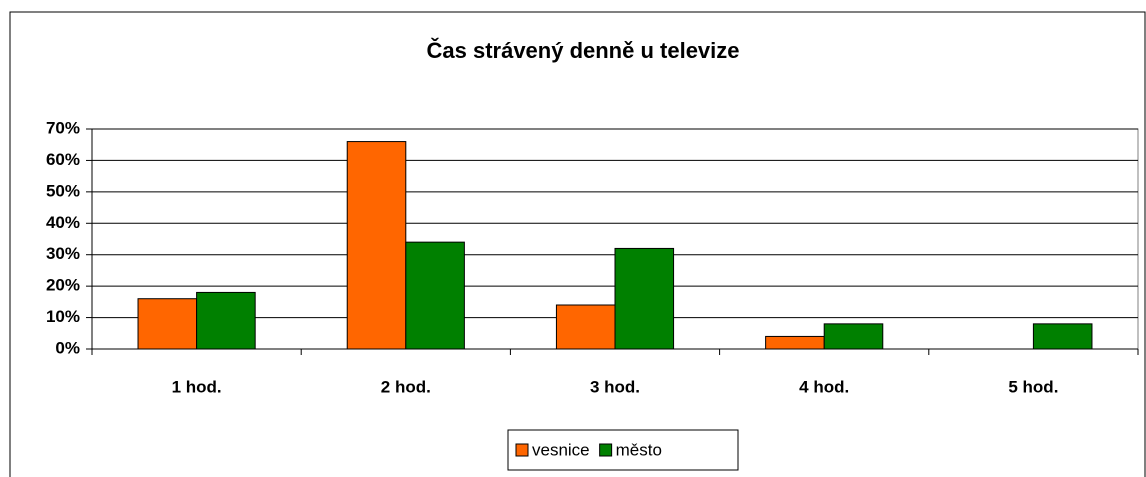 This screenshot has width=1146, height=477. Describe the element at coordinates (63, 190) in the screenshot. I see `y-tick-label: 50%` at that location.